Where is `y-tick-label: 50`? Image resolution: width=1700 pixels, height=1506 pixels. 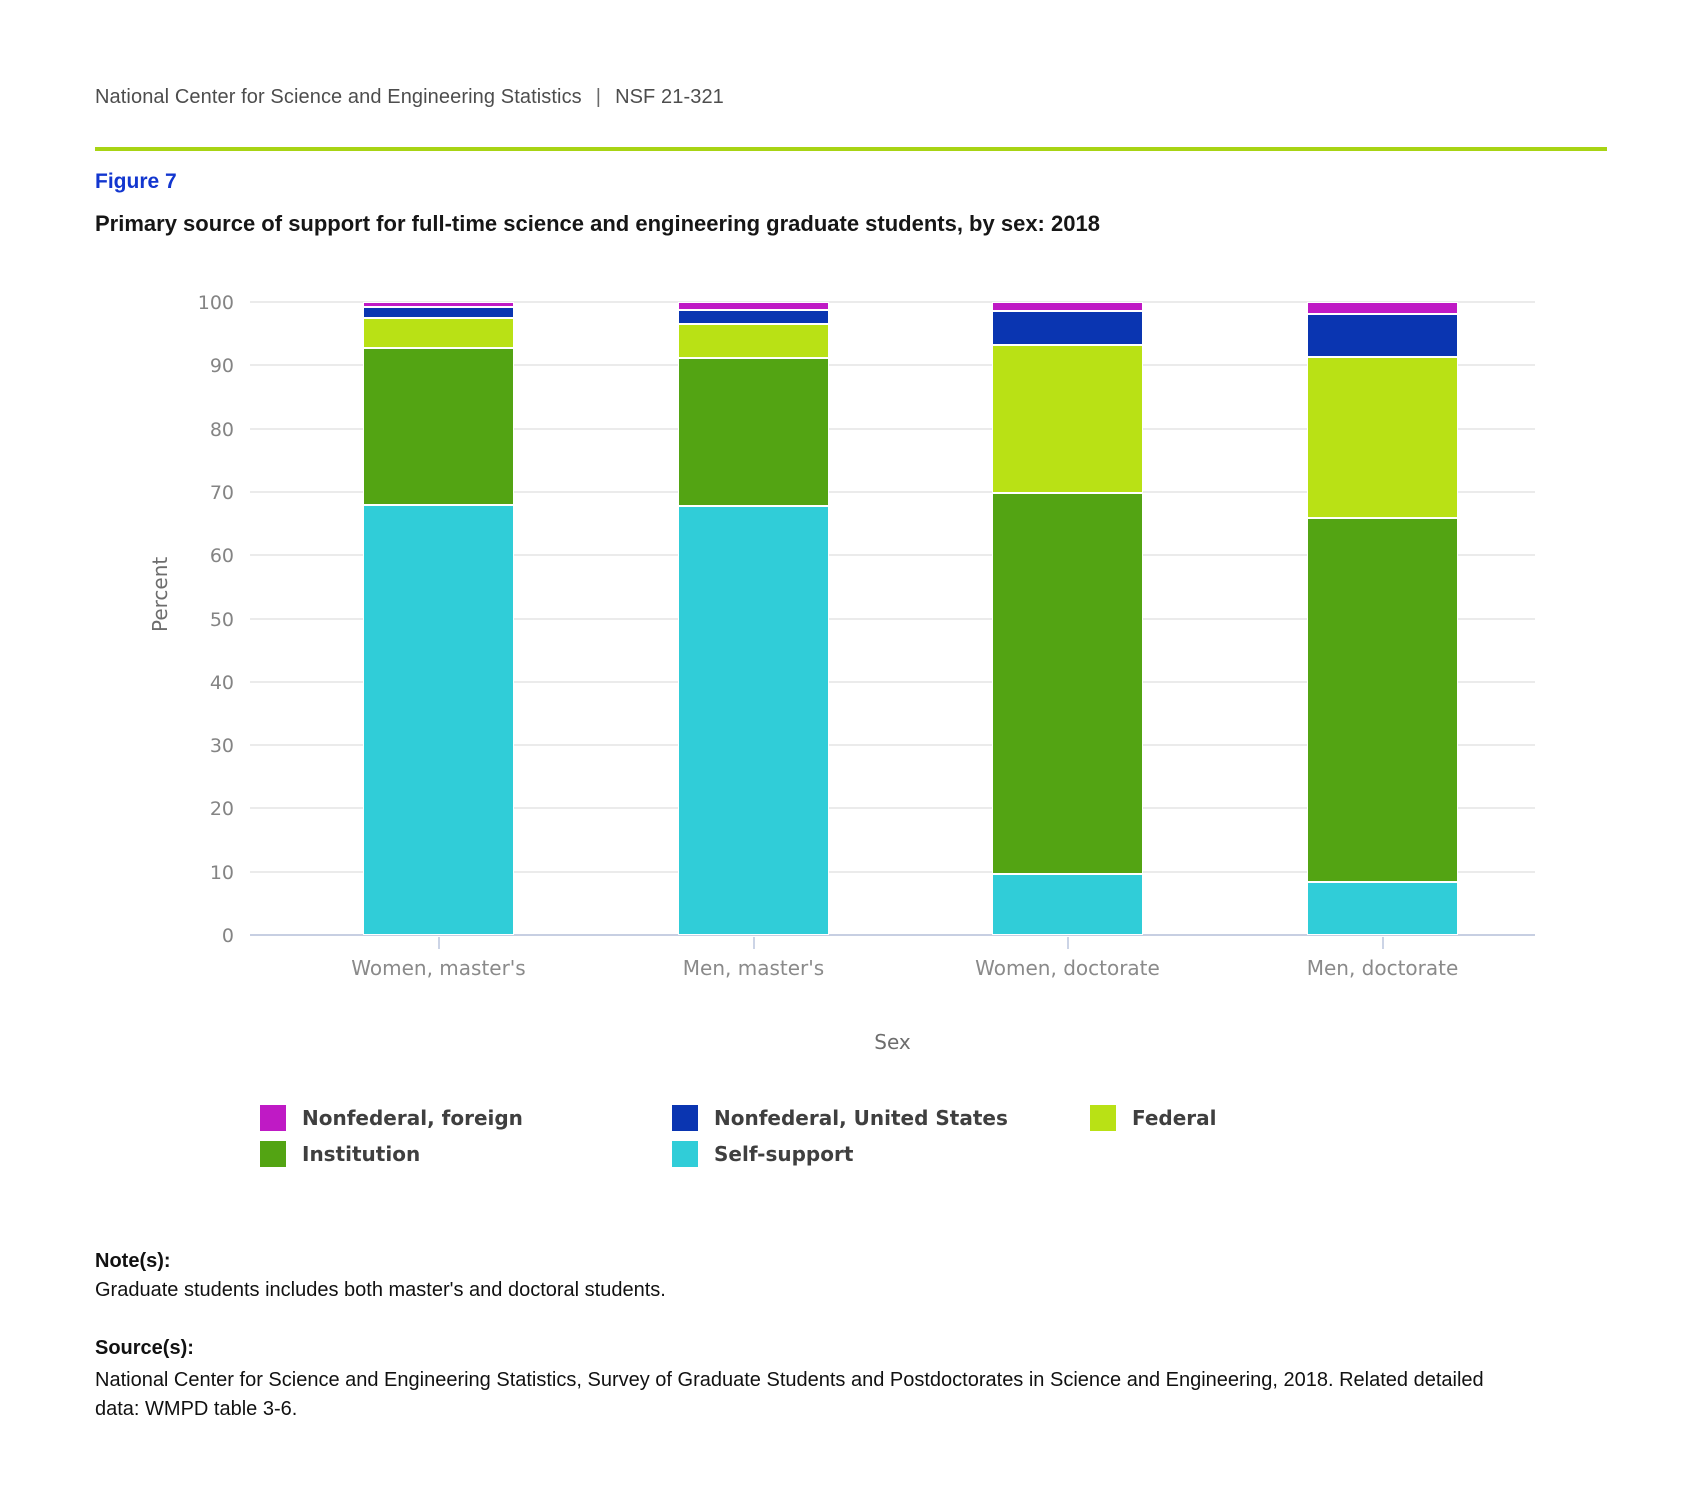
y-tick-label: 50 is located at coordinates (221, 619).